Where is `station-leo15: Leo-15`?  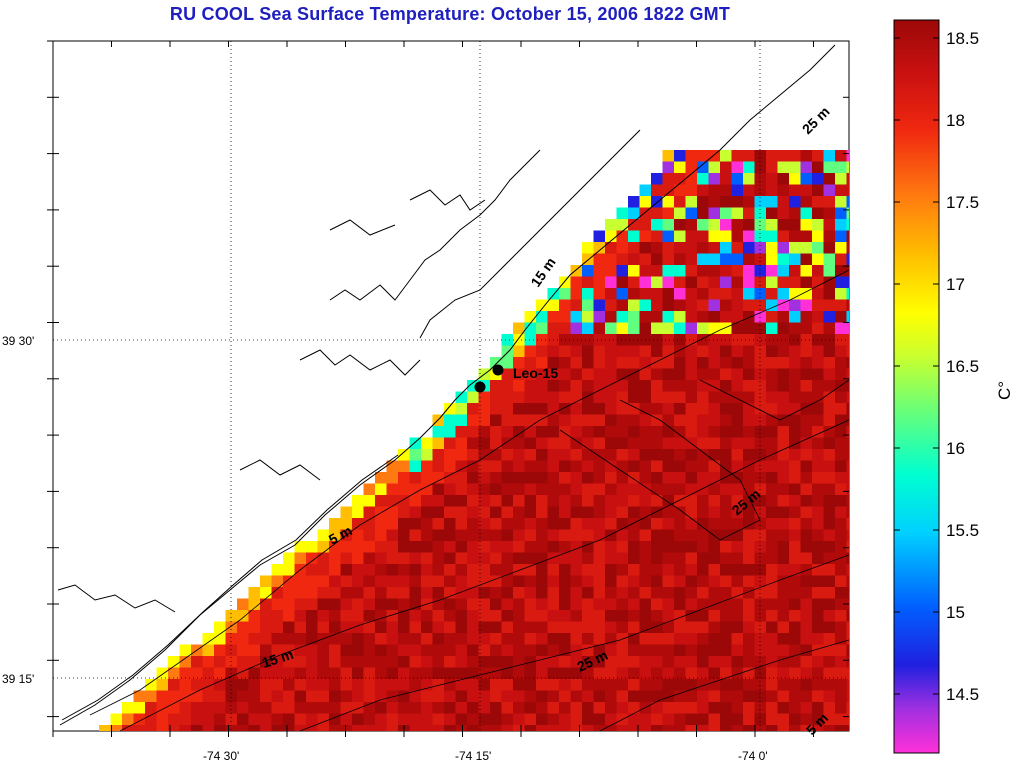 station-leo15: Leo-15 is located at coordinates (516, 378).